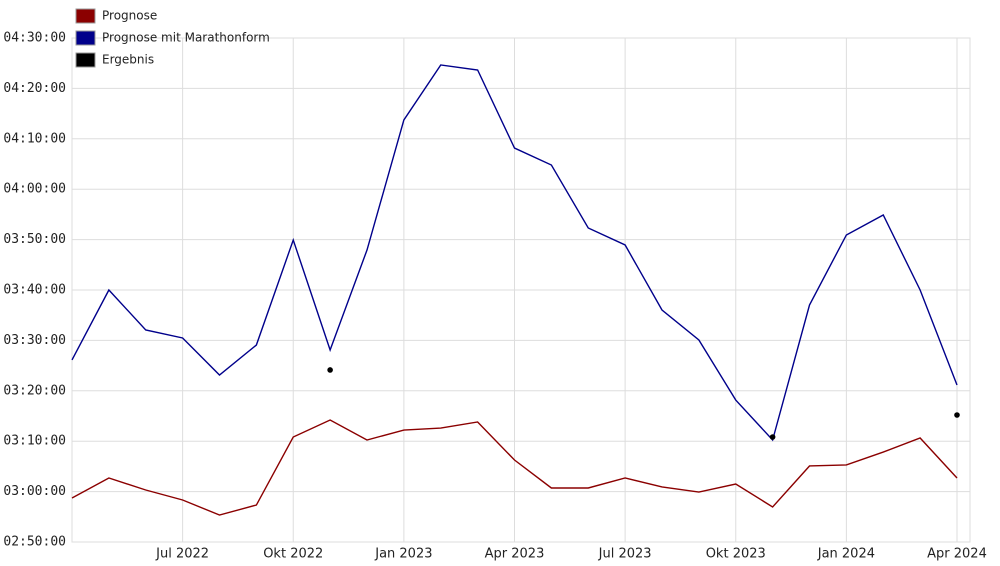 The height and width of the screenshot is (566, 1000). What do you see at coordinates (846, 554) in the screenshot?
I see `x-tick-label: Jan 2024` at bounding box center [846, 554].